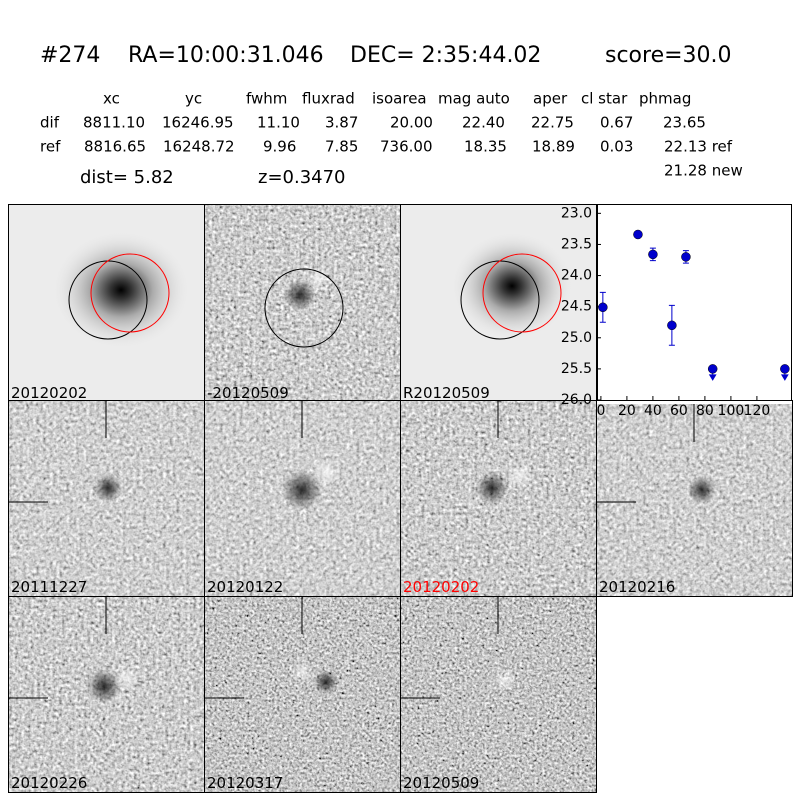 Image resolution: width=800 pixels, height=800 pixels. What do you see at coordinates (600, 411) in the screenshot?
I see `x-tick-label: 0` at bounding box center [600, 411].